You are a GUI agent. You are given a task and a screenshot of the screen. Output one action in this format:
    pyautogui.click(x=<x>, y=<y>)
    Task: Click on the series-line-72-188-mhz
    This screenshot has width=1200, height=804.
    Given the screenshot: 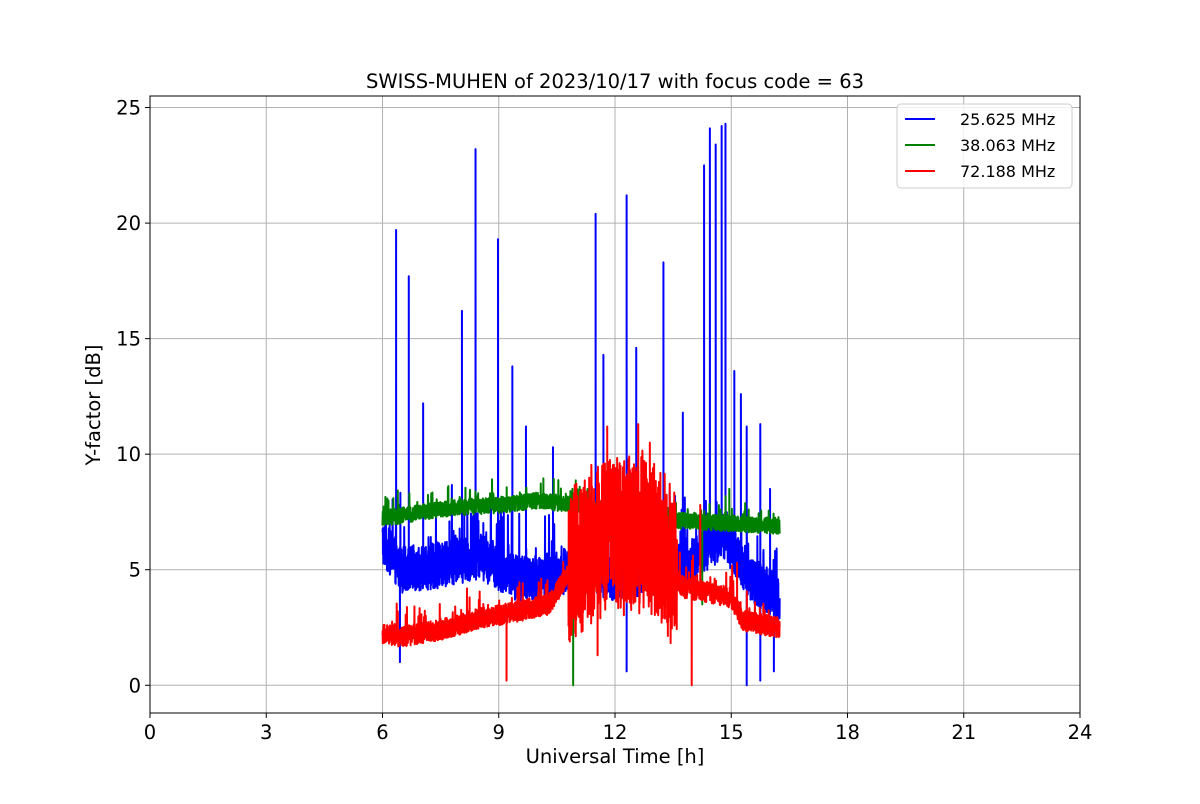 What is the action you would take?
    pyautogui.click(x=581, y=555)
    